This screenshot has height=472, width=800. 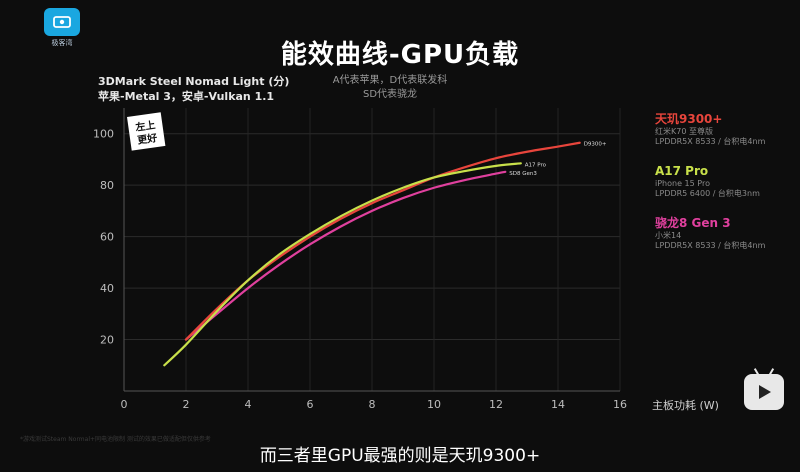 I want to click on x-tick-label: 6, so click(x=310, y=404).